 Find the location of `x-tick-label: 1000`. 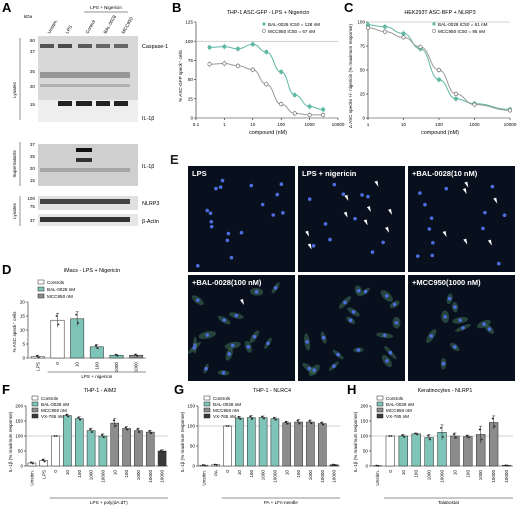

x-tick-label: 1000 is located at coordinates (116, 367).